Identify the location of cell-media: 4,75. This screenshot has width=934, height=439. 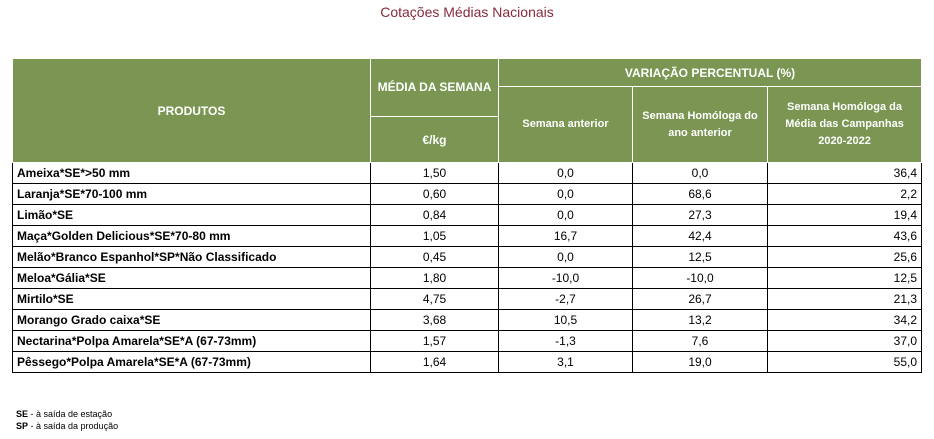
(434, 299).